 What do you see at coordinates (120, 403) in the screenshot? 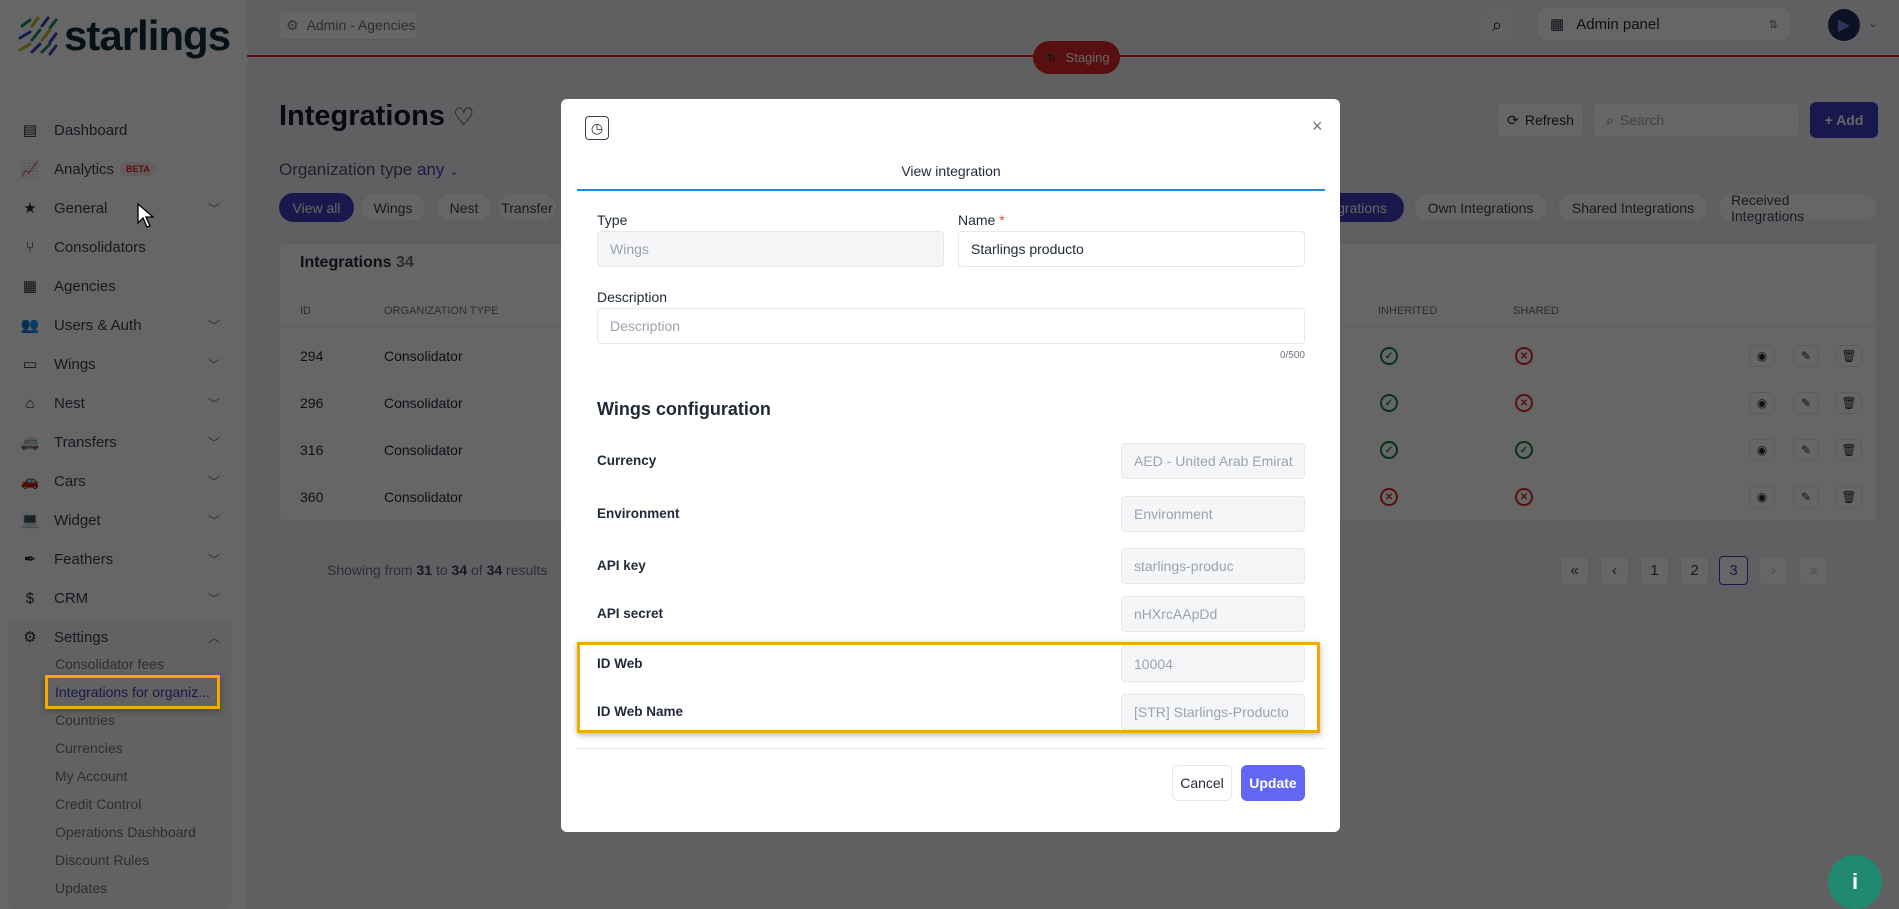
I see `sidebar-item-nest: ⌂ Nest ﹀` at bounding box center [120, 403].